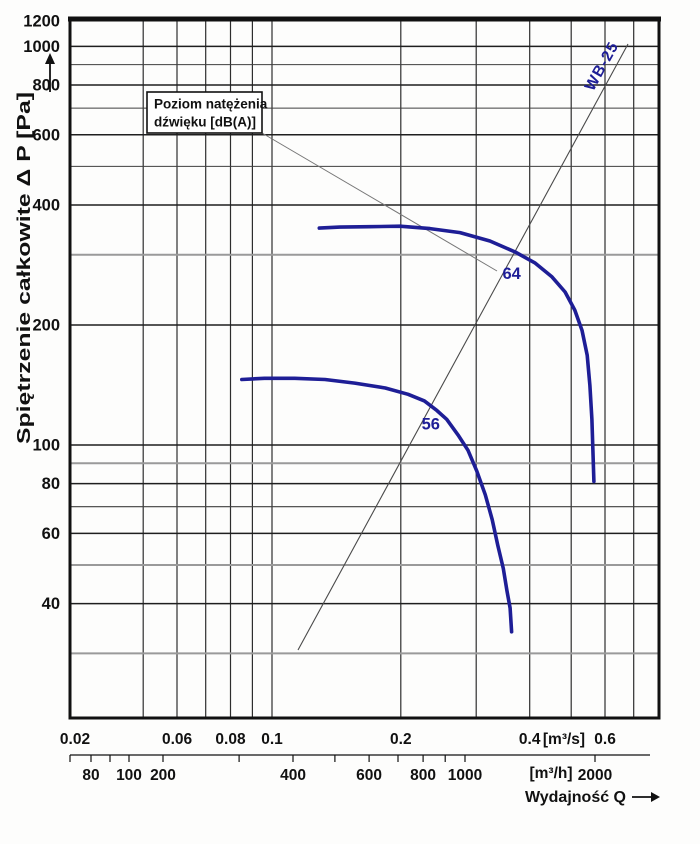 Image resolution: width=700 pixels, height=844 pixels. Describe the element at coordinates (605, 739) in the screenshot. I see `x-tick-label-m3s: 0.6` at that location.